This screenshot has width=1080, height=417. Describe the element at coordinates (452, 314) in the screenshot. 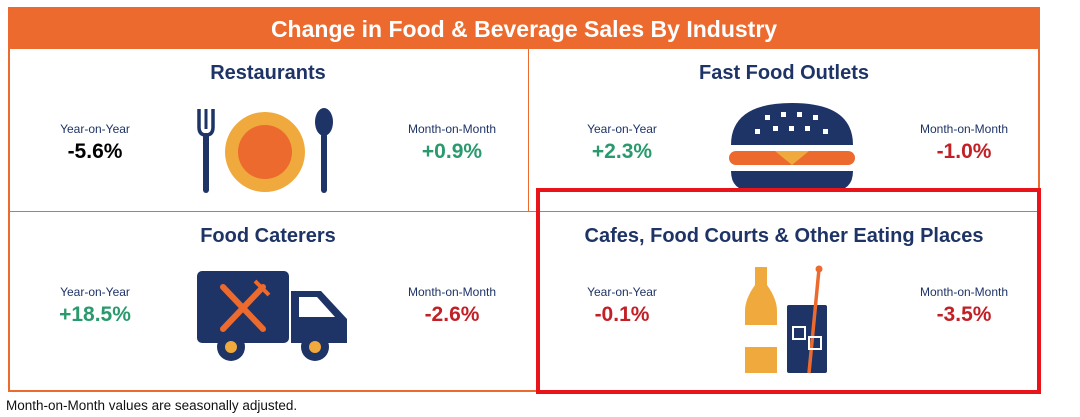

I see `mom-value: -2.6%` at that location.